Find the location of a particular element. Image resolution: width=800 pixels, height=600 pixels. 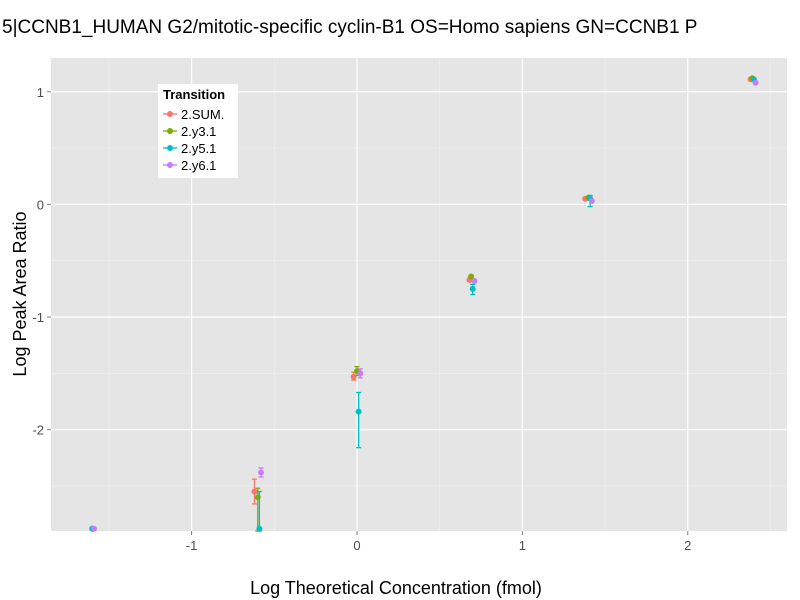

legend-label: 2.y3.1 is located at coordinates (198, 131).